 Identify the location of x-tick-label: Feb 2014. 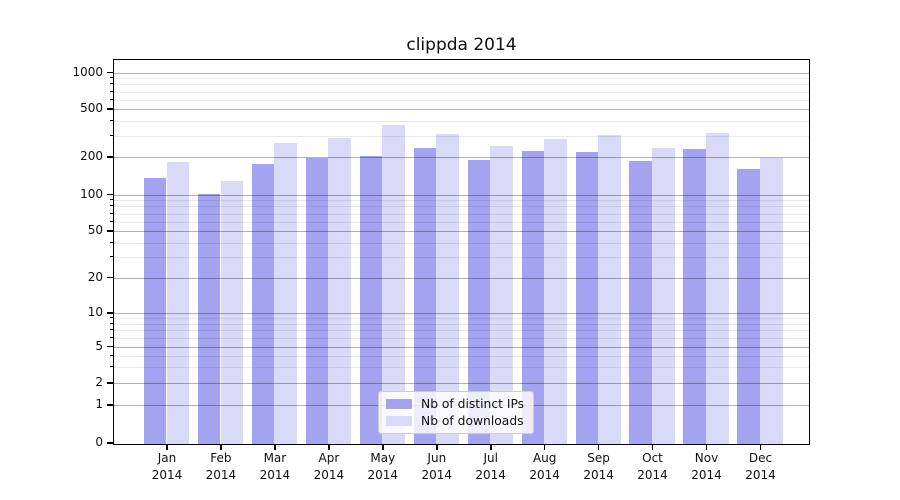
(221, 466).